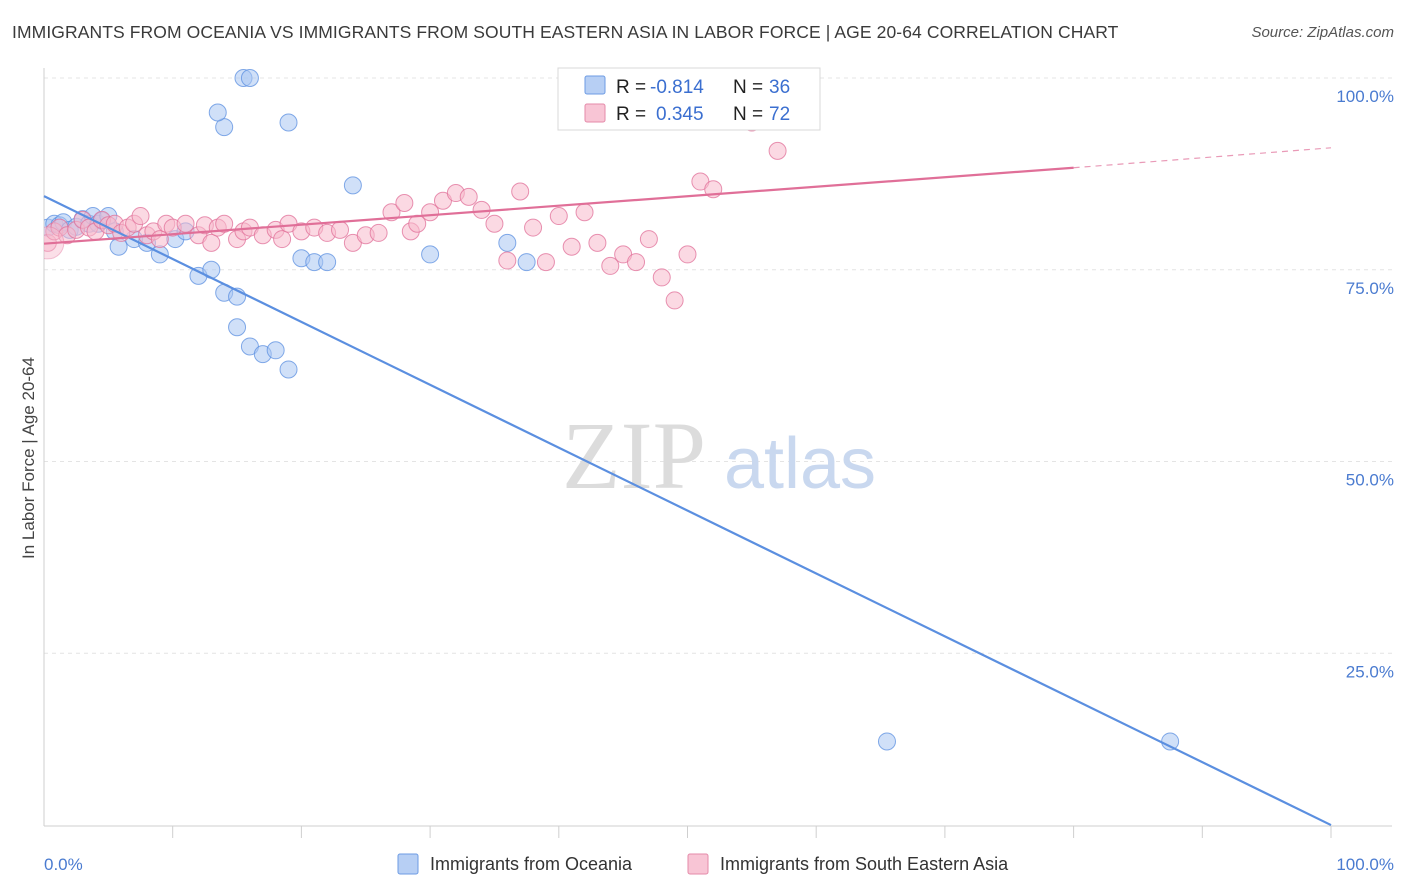 The height and width of the screenshot is (892, 1406). I want to click on bottom-legend-swatch-oceania, so click(408, 864).